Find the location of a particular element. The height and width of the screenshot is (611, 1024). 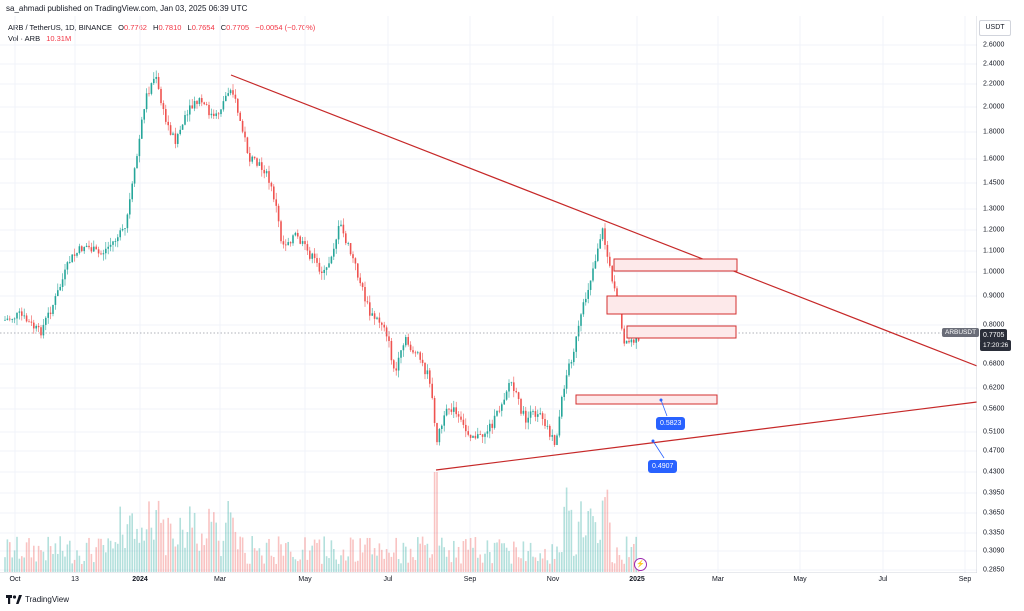

currency-button: USDT is located at coordinates (995, 28).